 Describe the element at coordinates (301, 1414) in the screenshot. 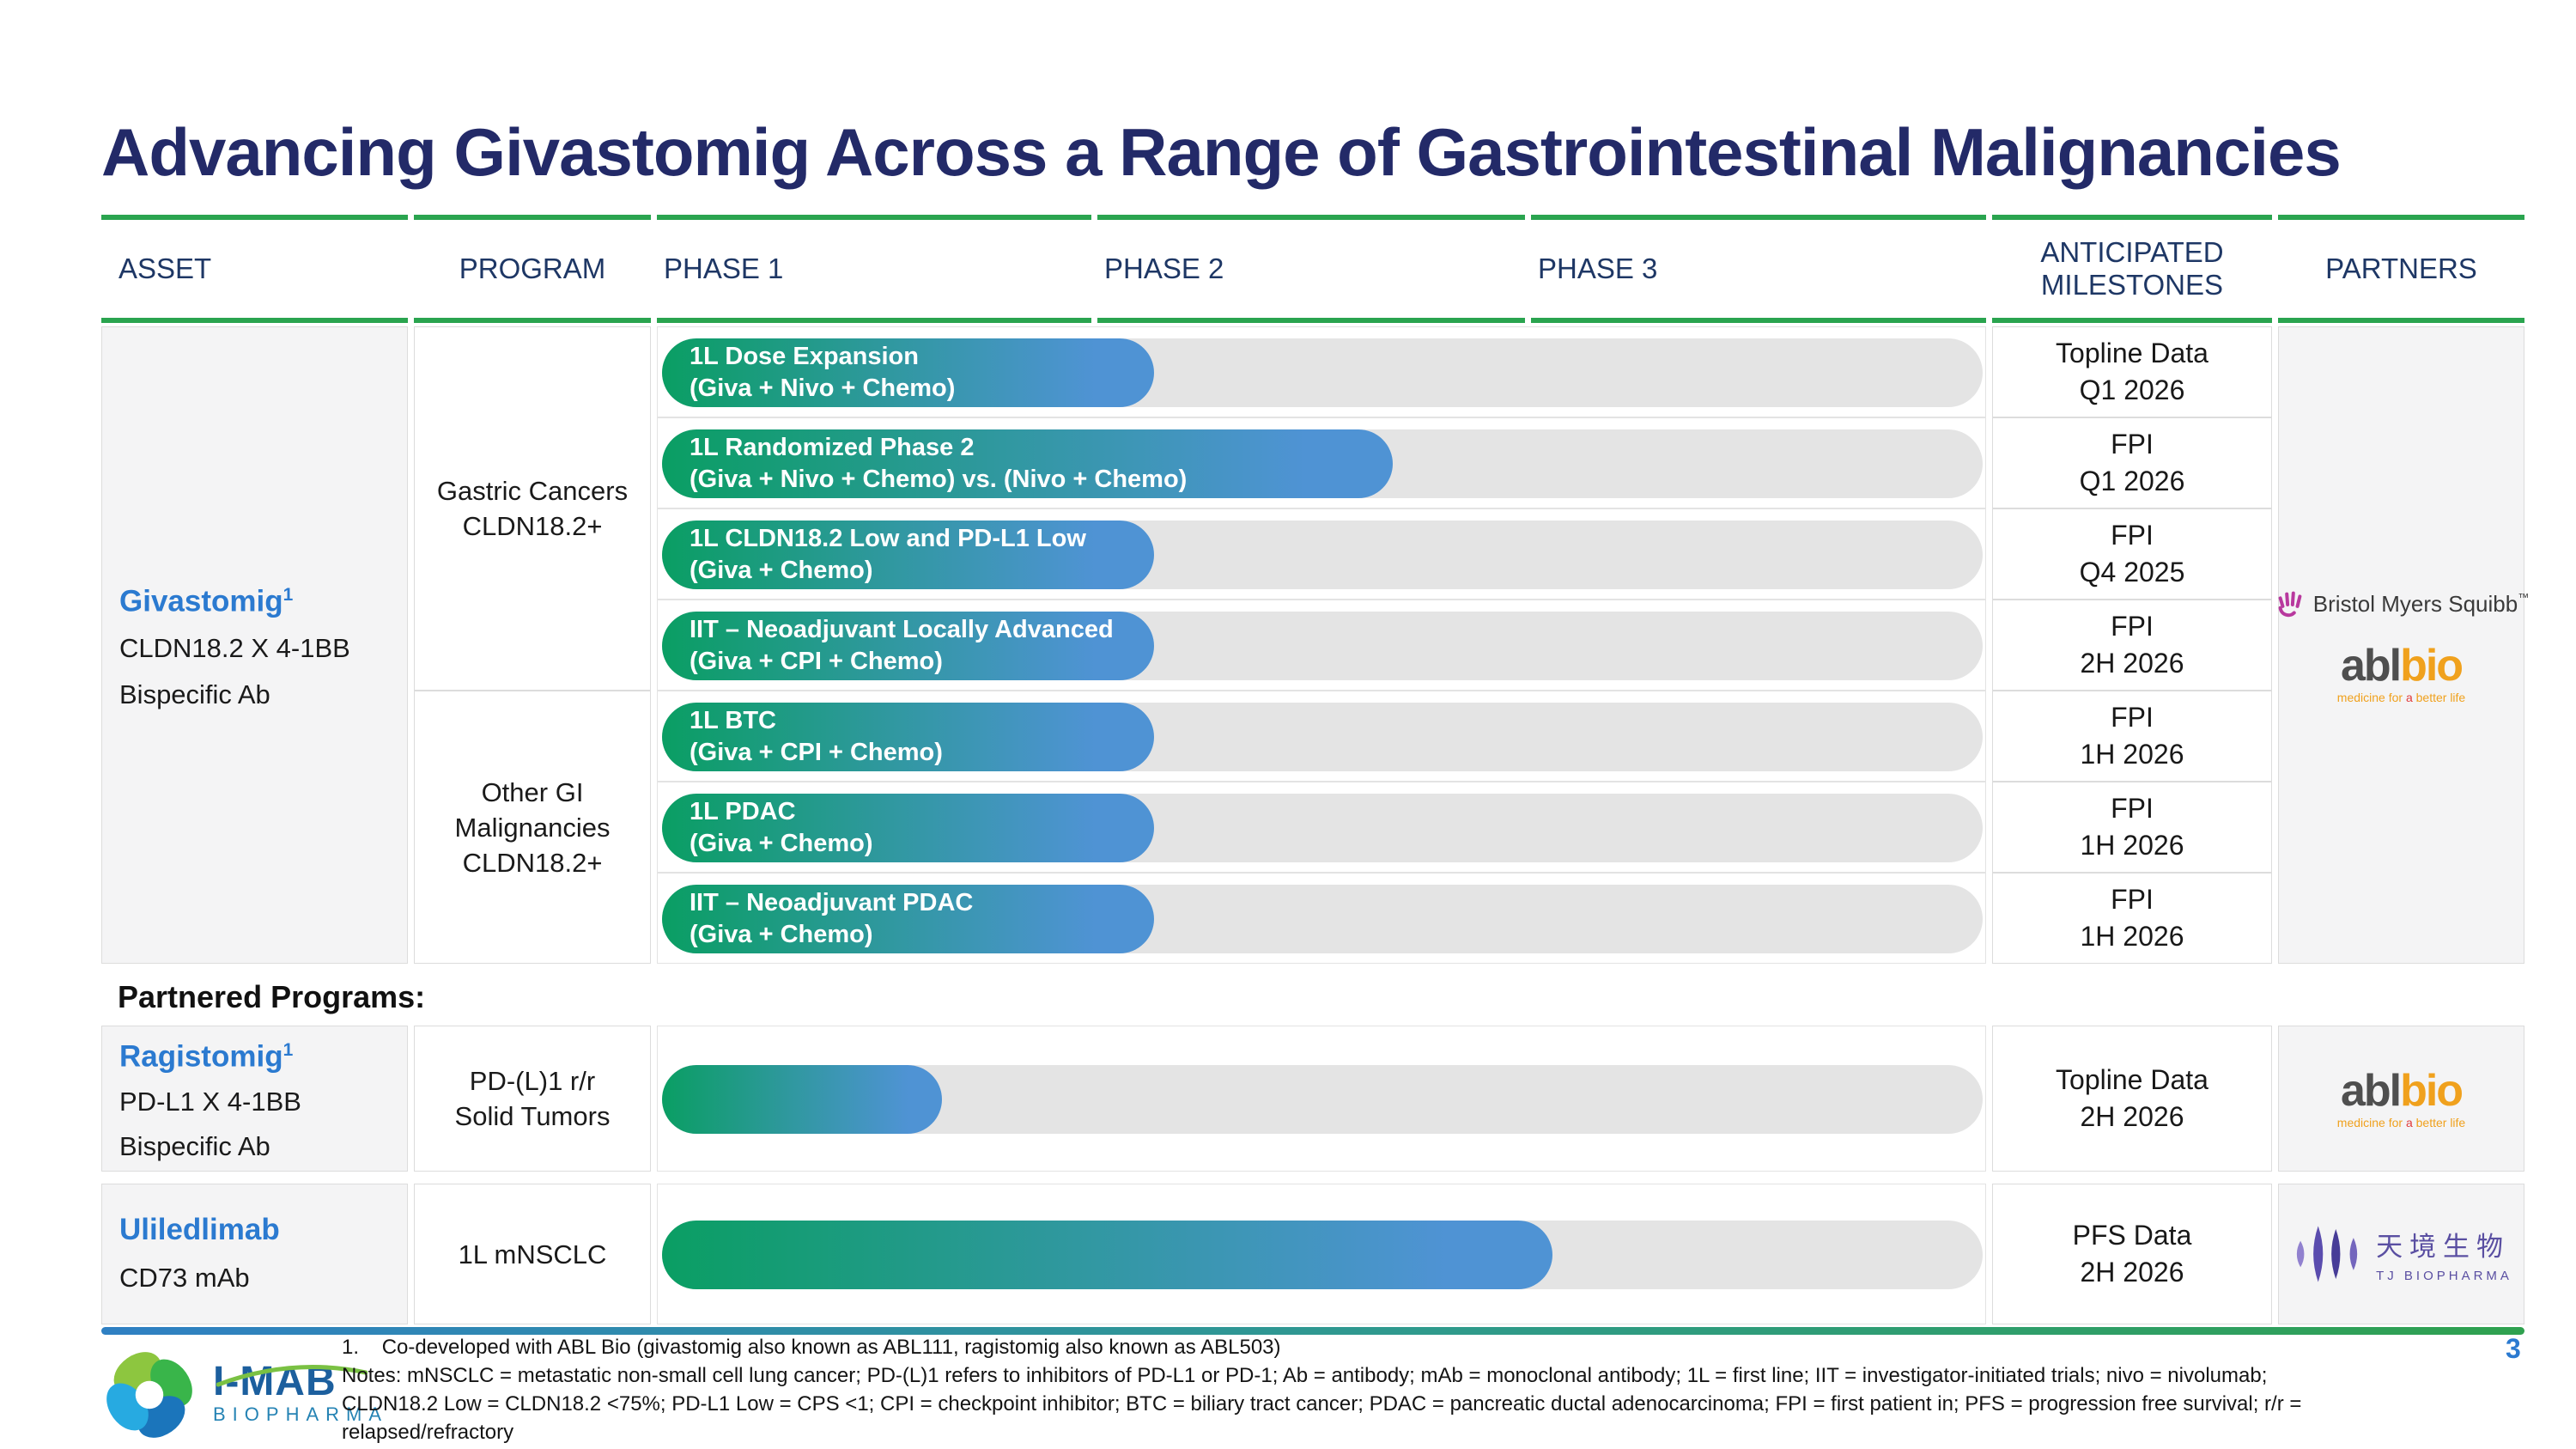

I see `imab-subtitle: BIOPHARMA` at that location.